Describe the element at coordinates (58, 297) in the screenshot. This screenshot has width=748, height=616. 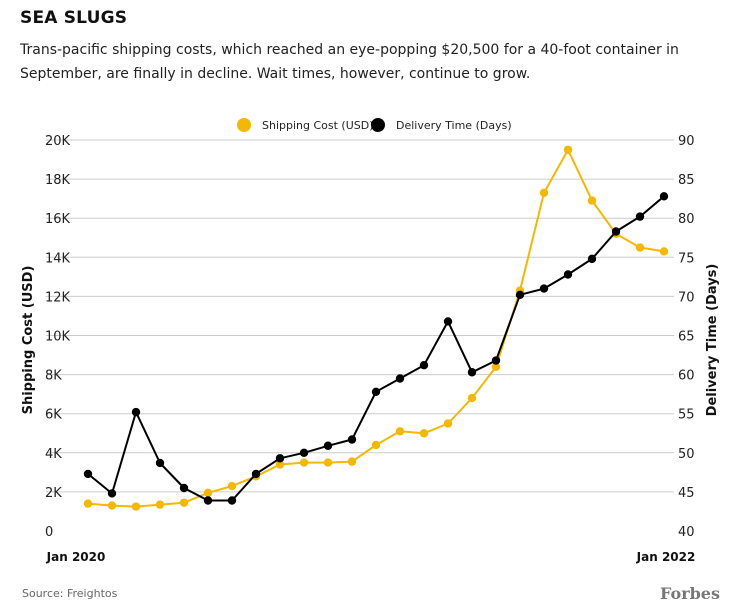
I see `left-tick-label: 12K` at that location.